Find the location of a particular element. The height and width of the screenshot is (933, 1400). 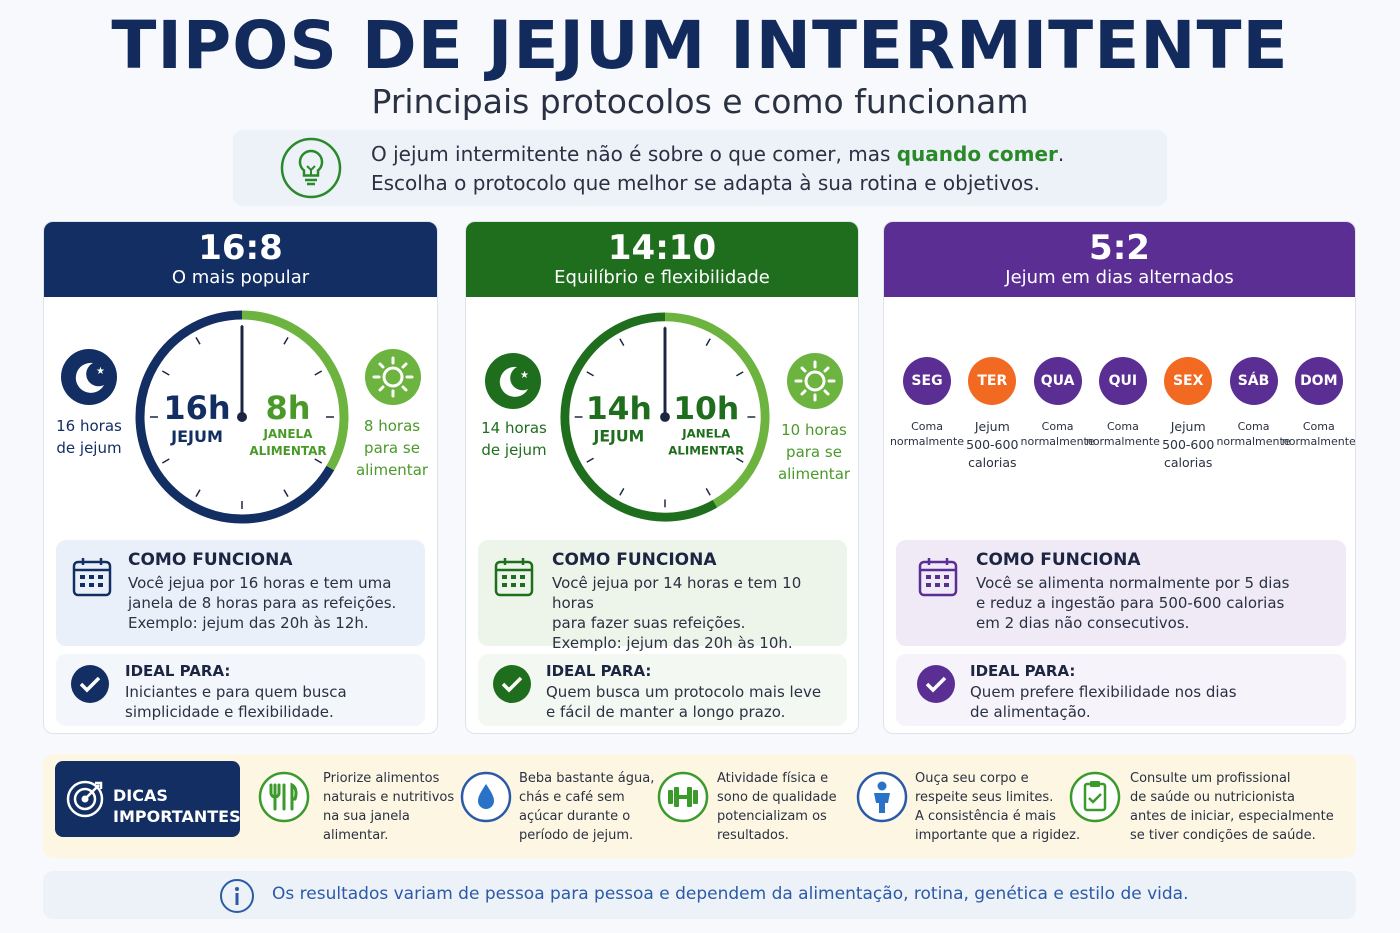

day-2-text: Jejum 500-600 calorias is located at coordinates (992, 444).